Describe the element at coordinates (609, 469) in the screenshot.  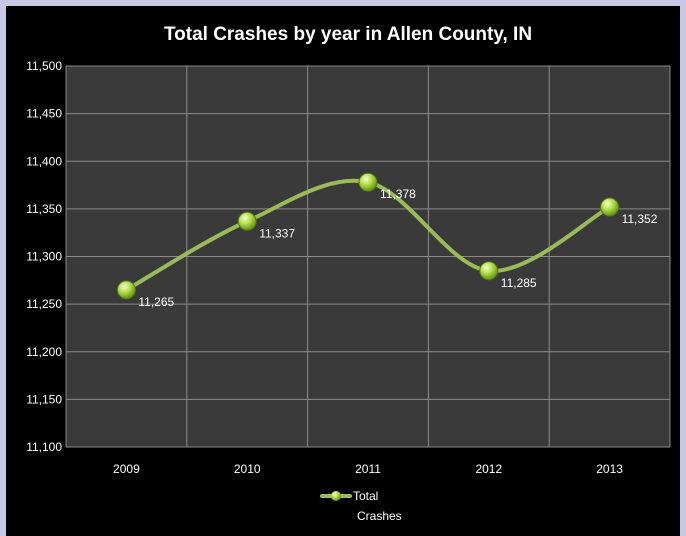
I see `x-tick-label: 2013` at that location.